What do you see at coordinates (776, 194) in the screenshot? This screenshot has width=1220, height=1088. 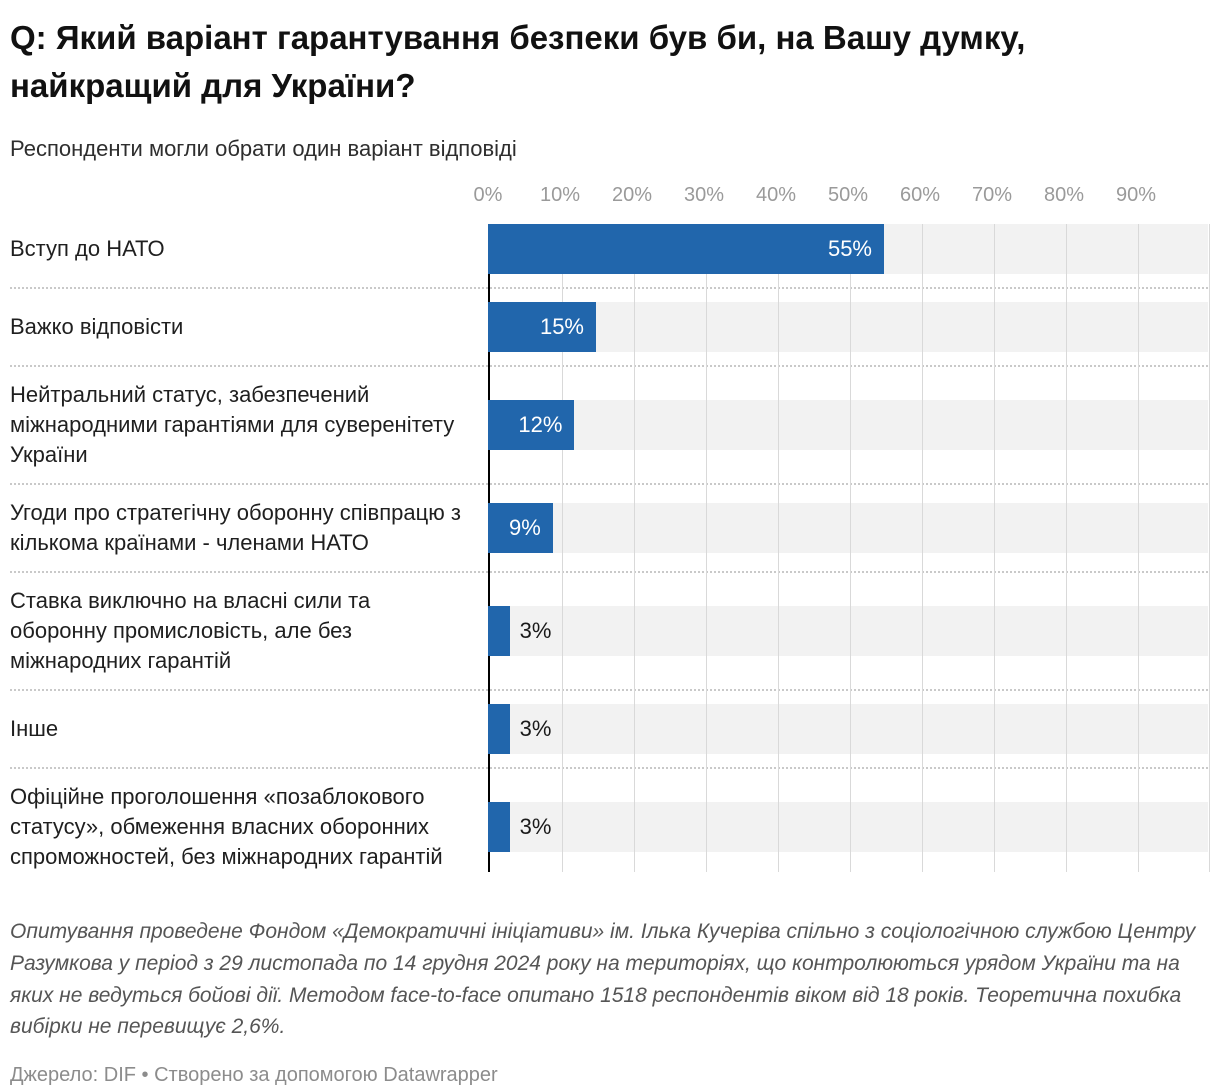 I see `x-axis-tick: 40%` at bounding box center [776, 194].